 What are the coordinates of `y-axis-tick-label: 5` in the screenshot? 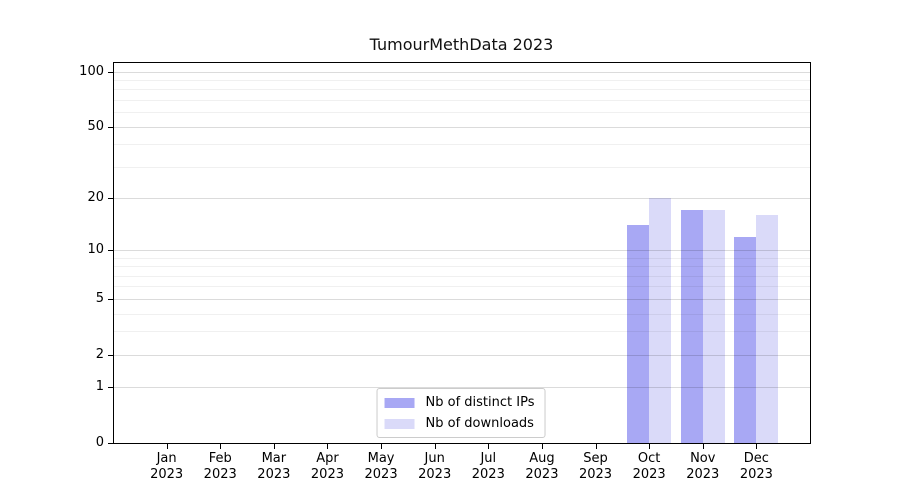 It's located at (99, 298).